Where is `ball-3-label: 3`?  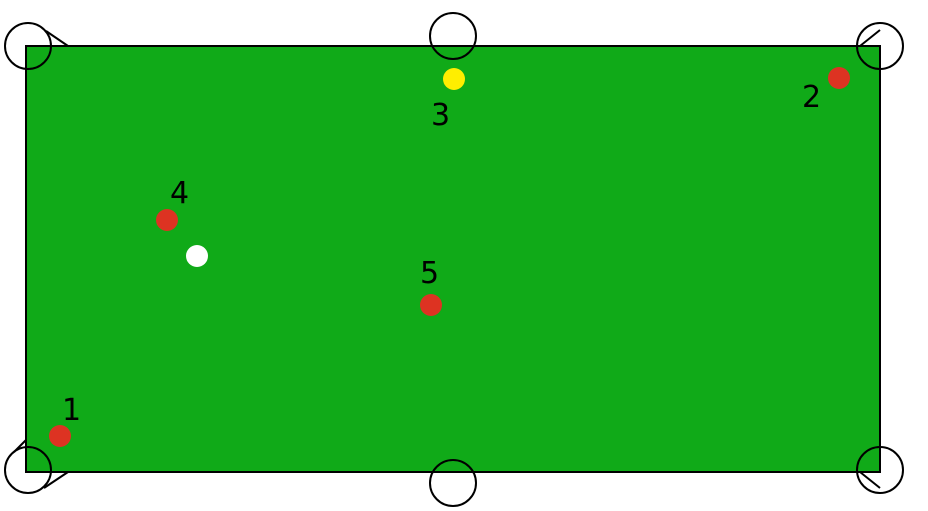 ball-3-label: 3 is located at coordinates (440, 115).